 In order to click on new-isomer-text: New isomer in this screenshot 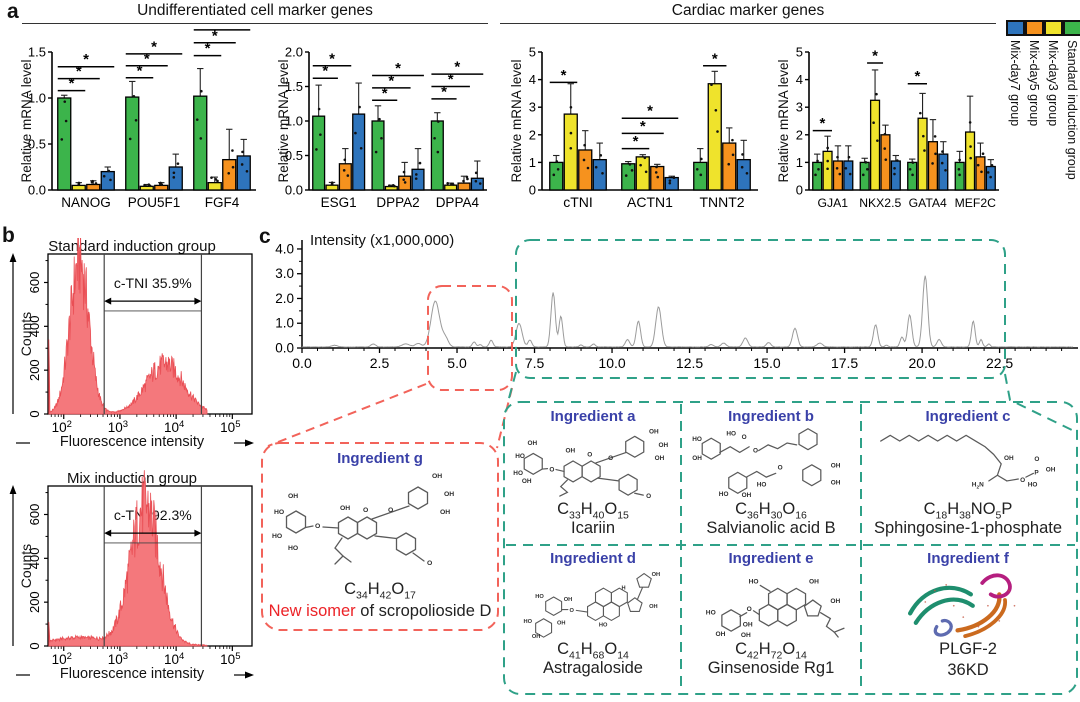, I will do `click(312, 611)`.